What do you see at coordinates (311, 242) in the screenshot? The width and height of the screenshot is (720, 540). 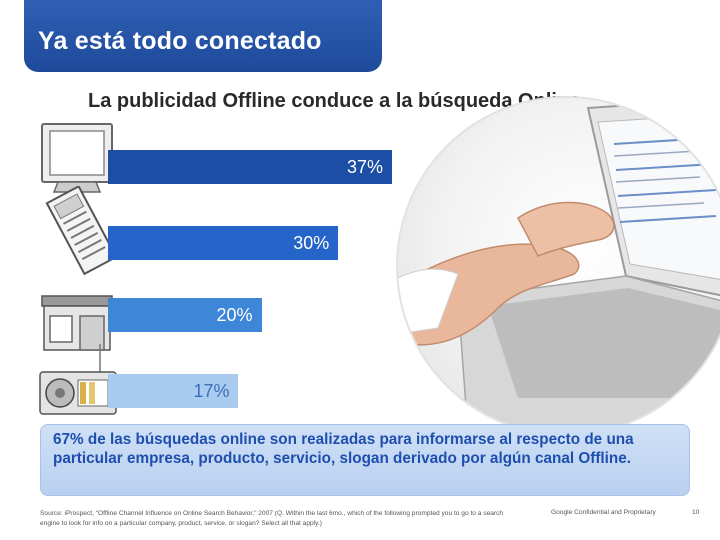 I see `bar-label-newspaper: 30%` at bounding box center [311, 242].